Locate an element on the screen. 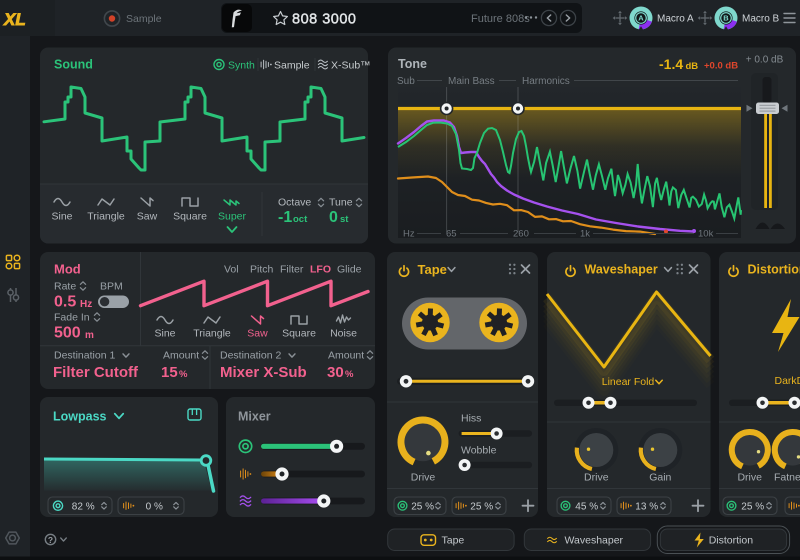 The image size is (800, 560). svg-text: Macro A is located at coordinates (675, 19).